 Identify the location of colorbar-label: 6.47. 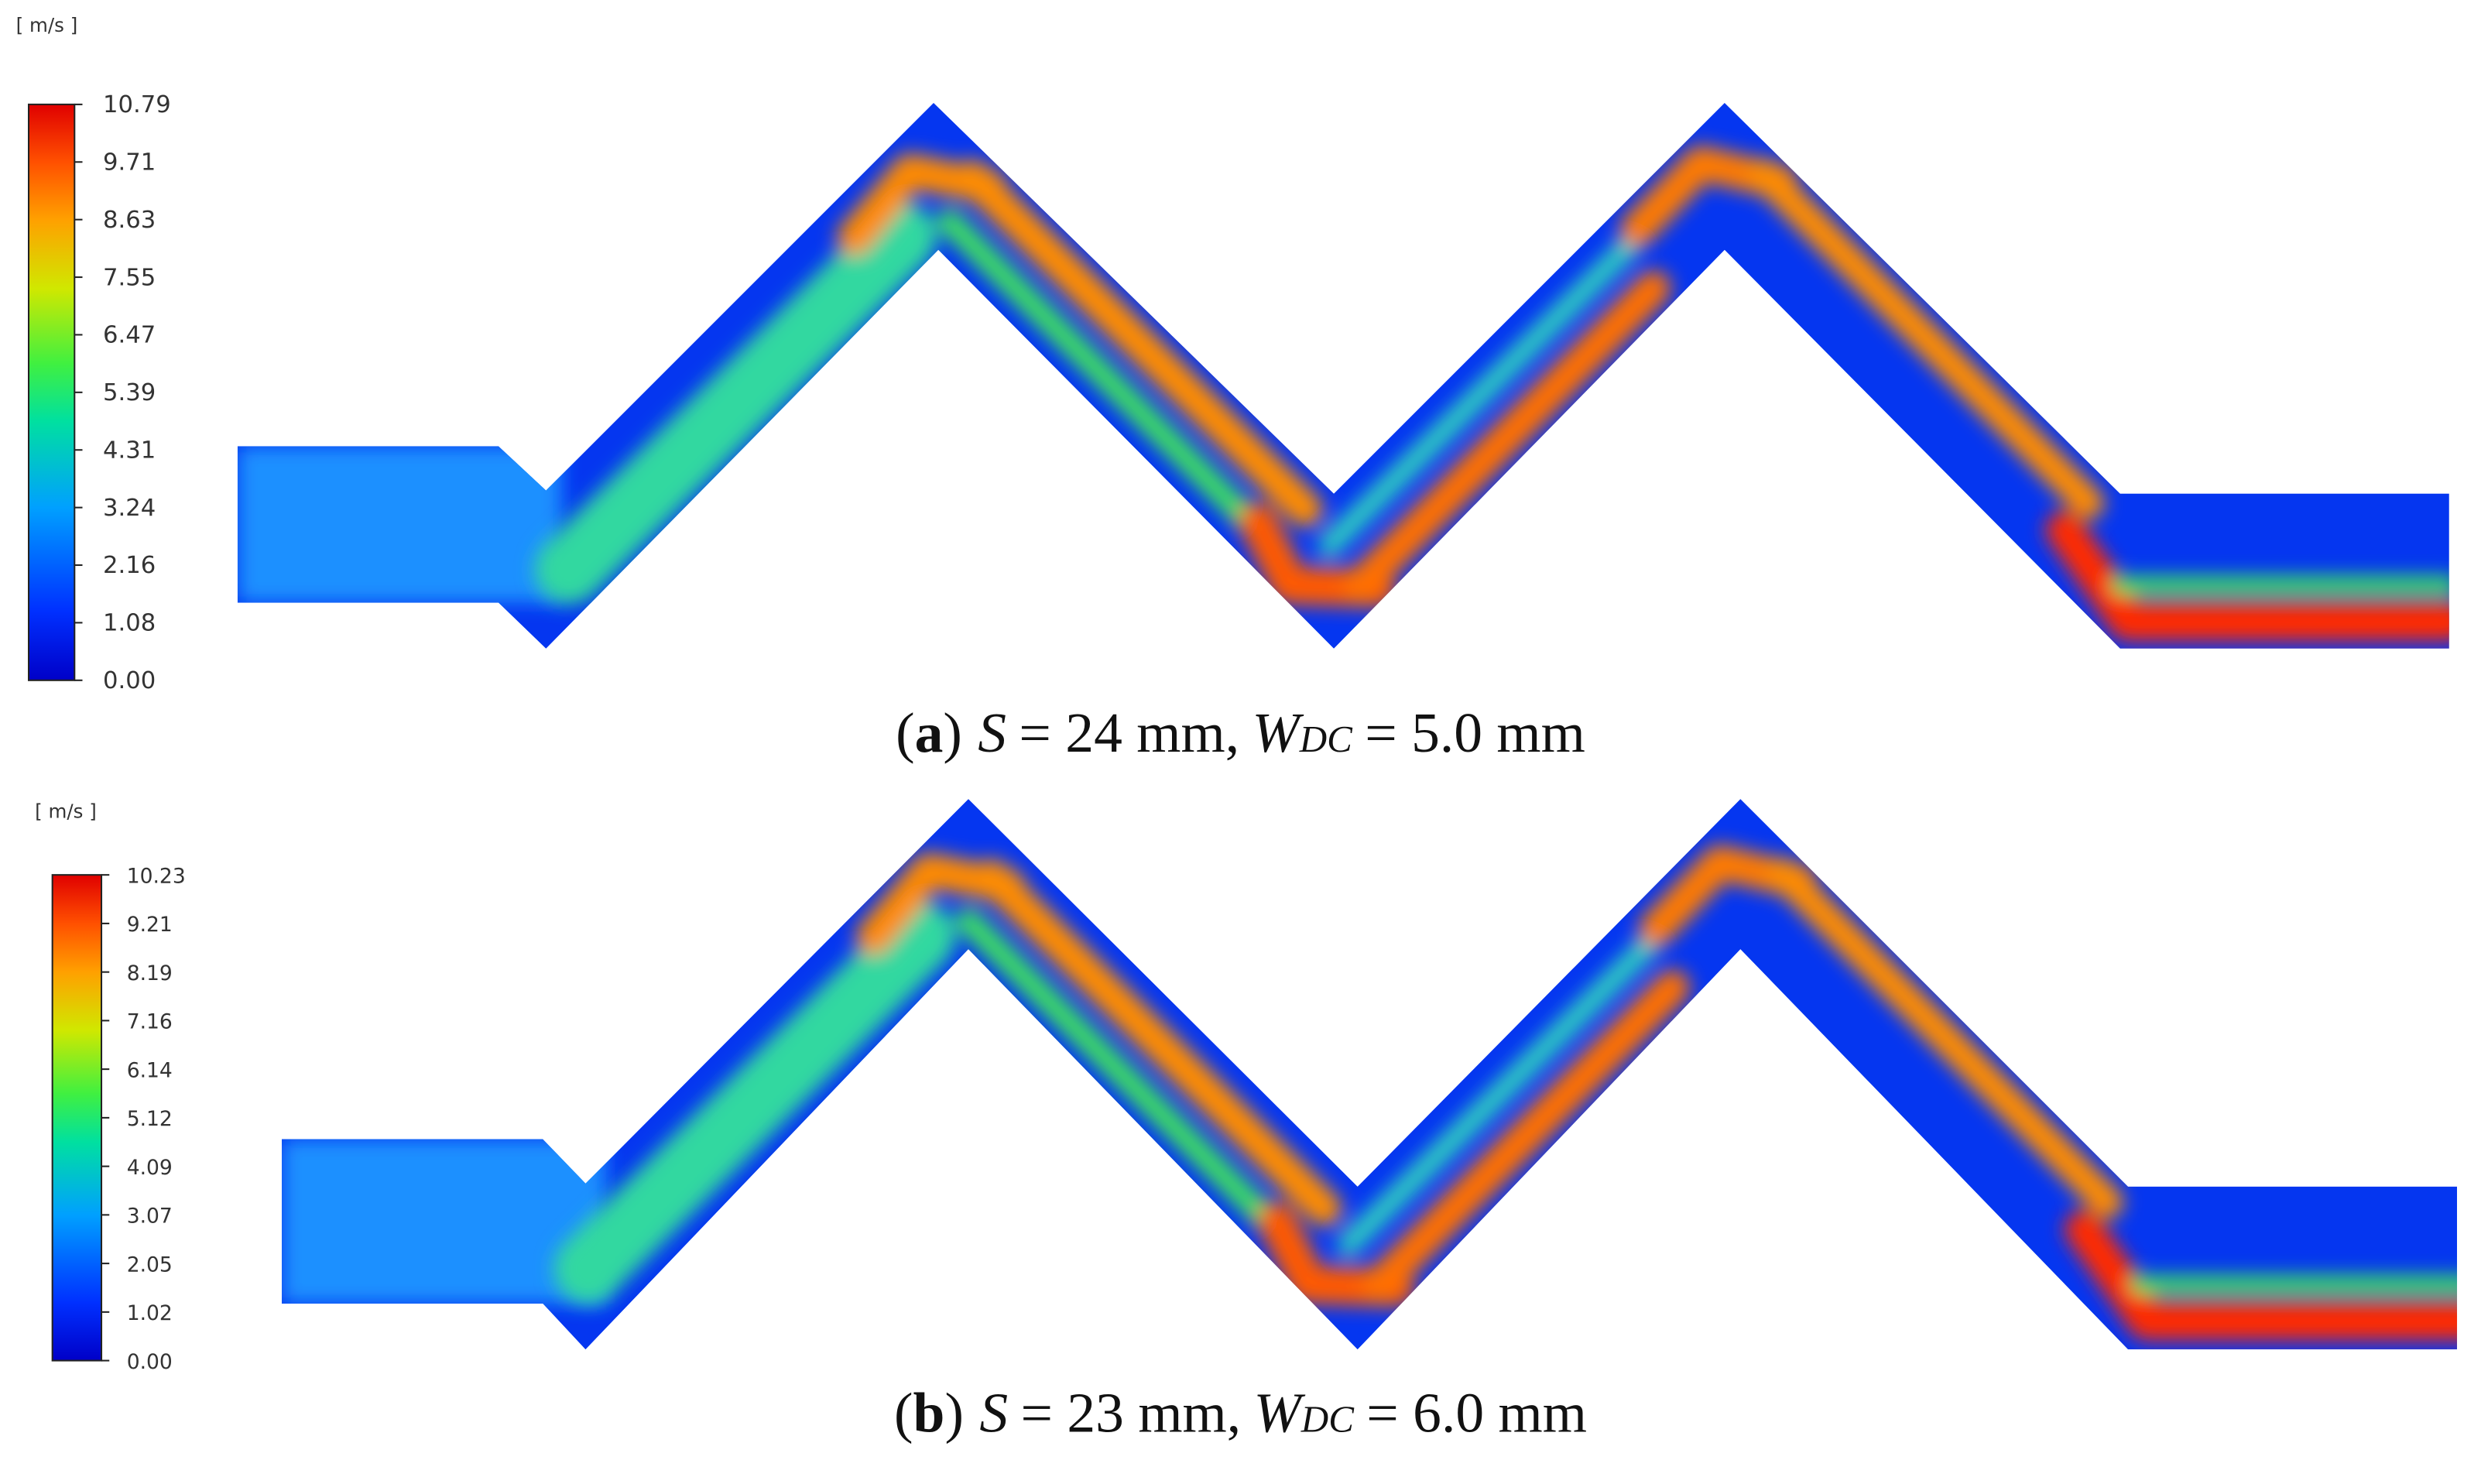
(129, 335).